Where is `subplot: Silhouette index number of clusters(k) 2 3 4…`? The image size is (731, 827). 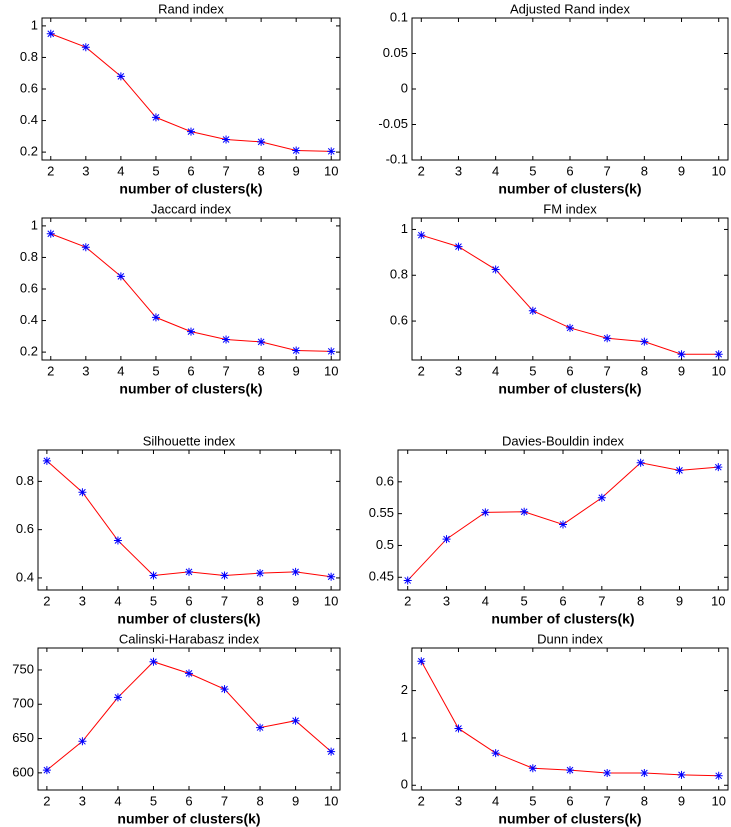 subplot: Silhouette index number of clusters(k) 2 3 4… is located at coordinates (178, 530).